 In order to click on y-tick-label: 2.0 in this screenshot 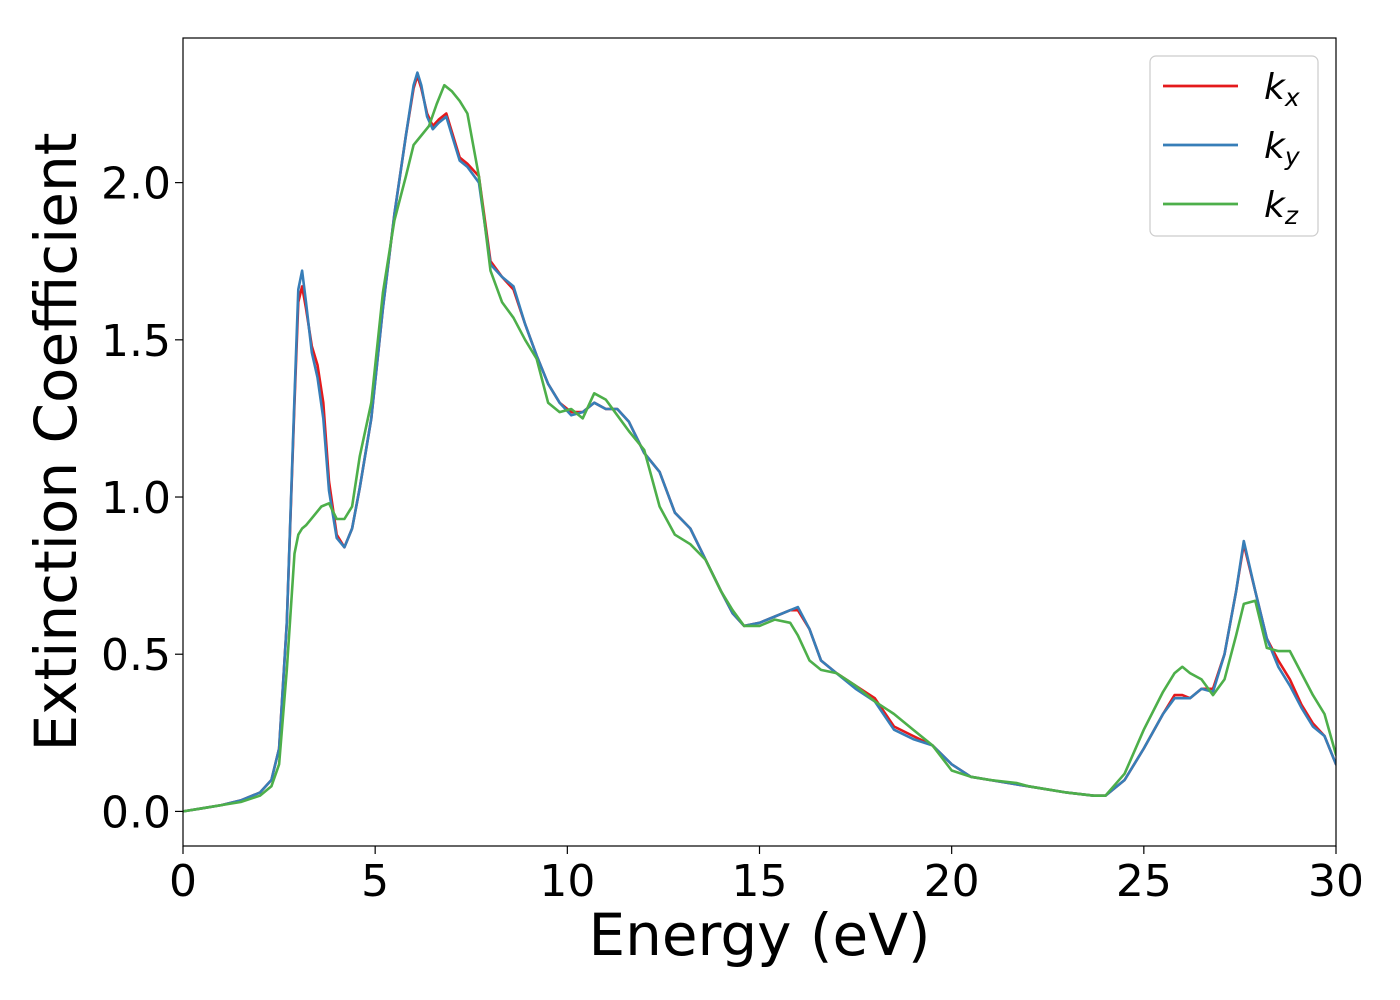, I will do `click(136, 184)`.